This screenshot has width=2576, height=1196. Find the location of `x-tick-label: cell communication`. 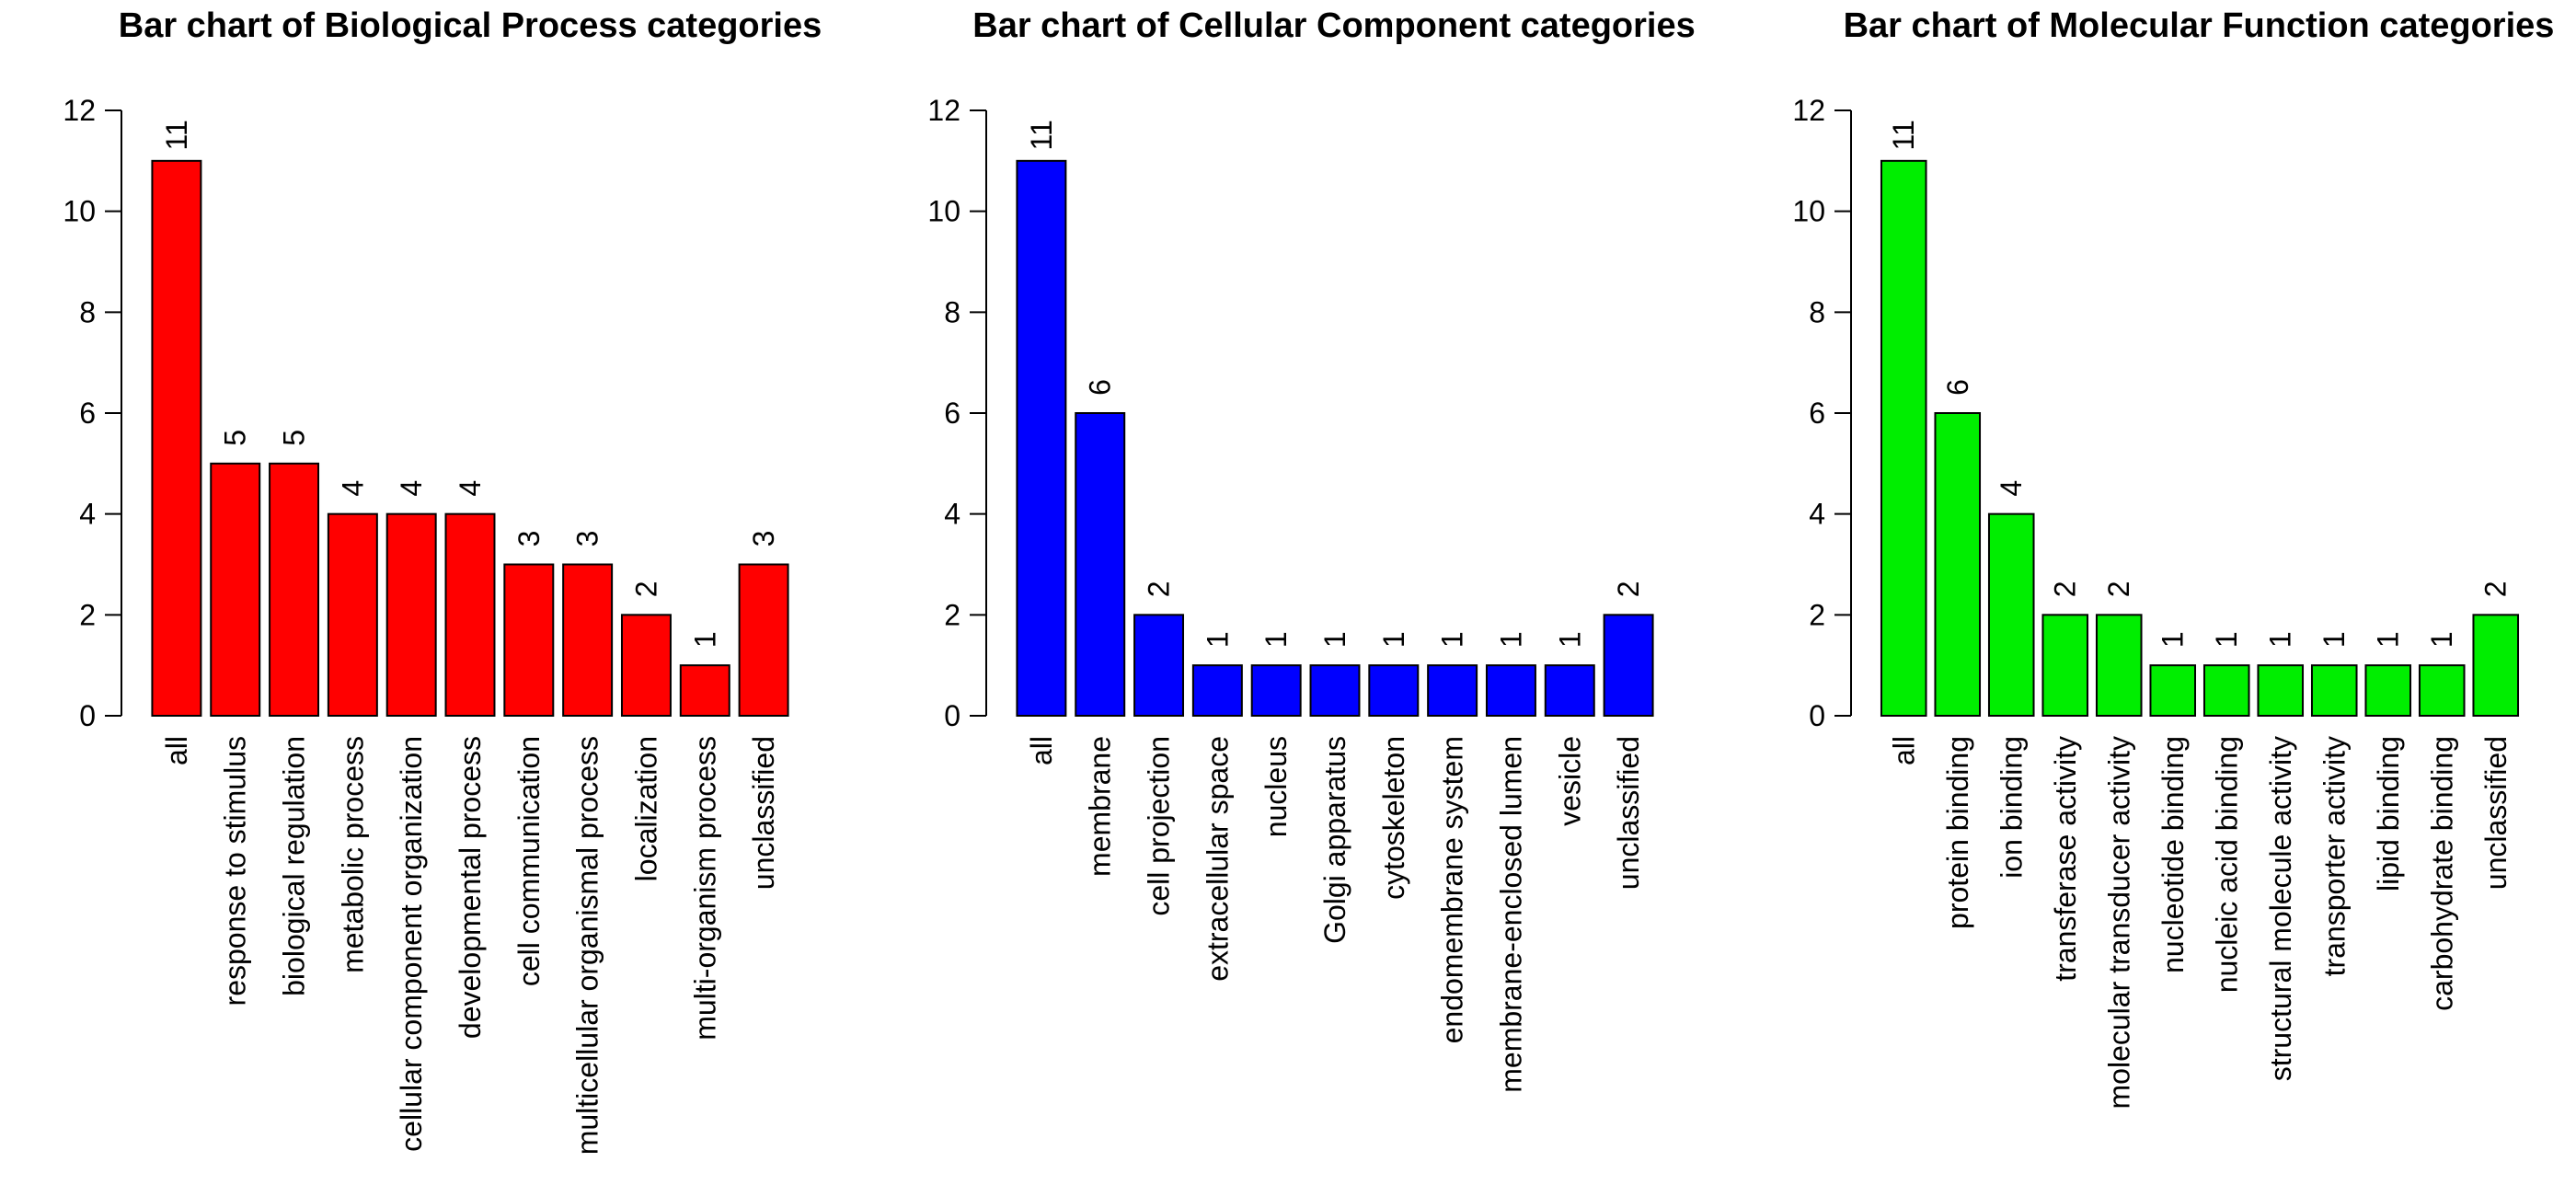

x-tick-label: cell communication is located at coordinates (529, 861).